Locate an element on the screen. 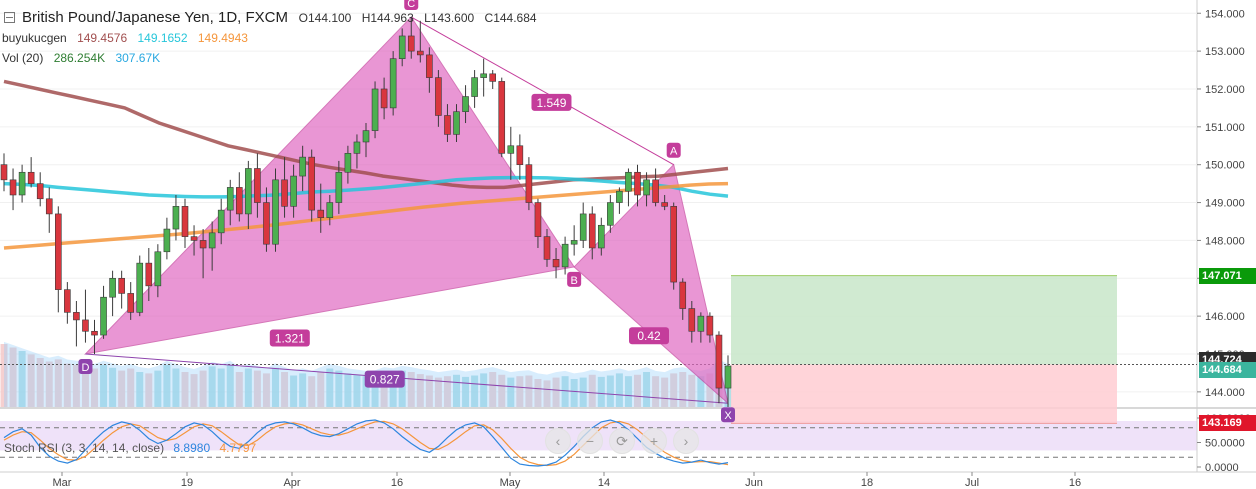  ratio-label-text: 1.321 is located at coordinates (290, 338).